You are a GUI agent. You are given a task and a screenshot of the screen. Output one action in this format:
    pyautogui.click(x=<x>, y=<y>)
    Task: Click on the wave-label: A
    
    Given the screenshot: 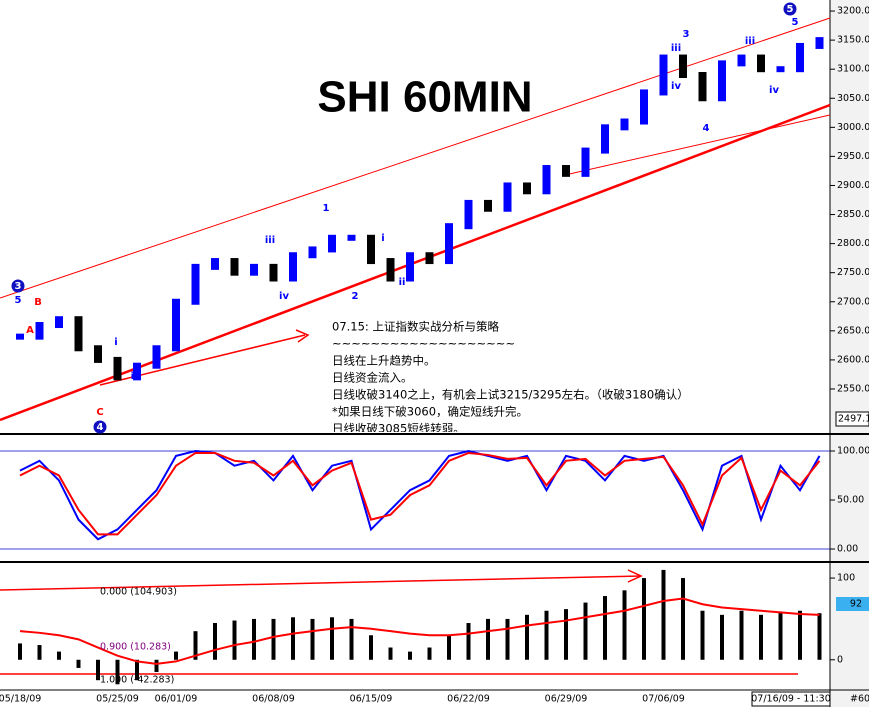 What is the action you would take?
    pyautogui.click(x=30, y=330)
    